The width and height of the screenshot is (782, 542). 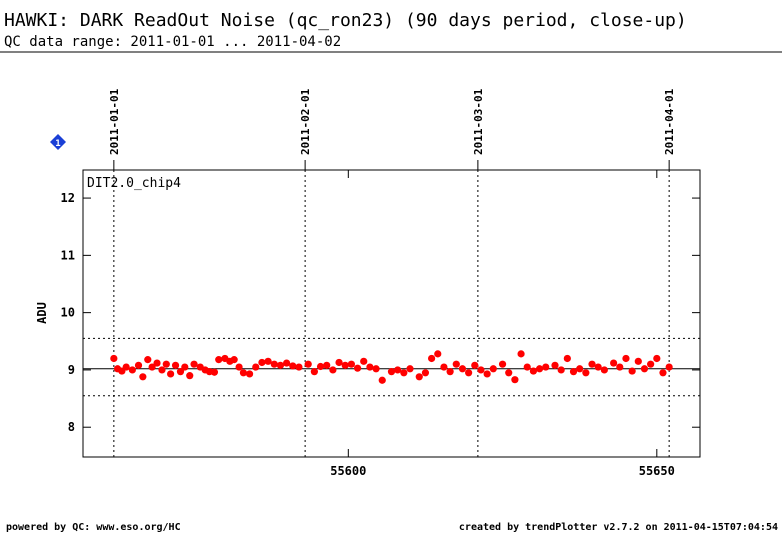 I want to click on badge-icon, so click(x=58, y=142).